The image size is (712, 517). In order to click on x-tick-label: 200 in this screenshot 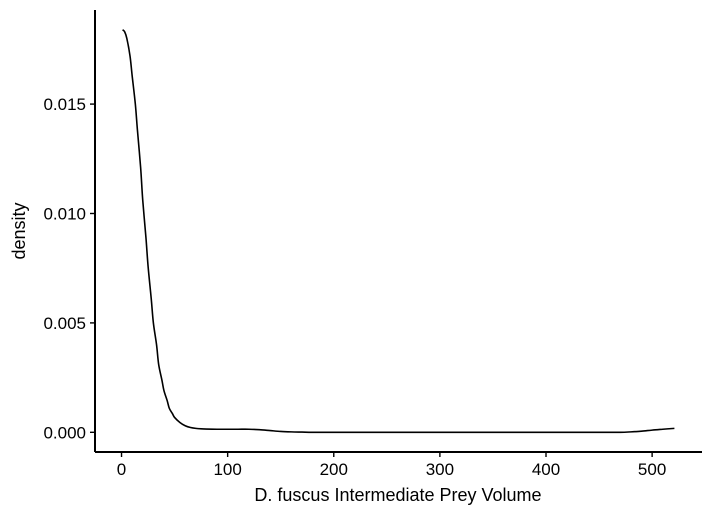, I will do `click(334, 469)`.